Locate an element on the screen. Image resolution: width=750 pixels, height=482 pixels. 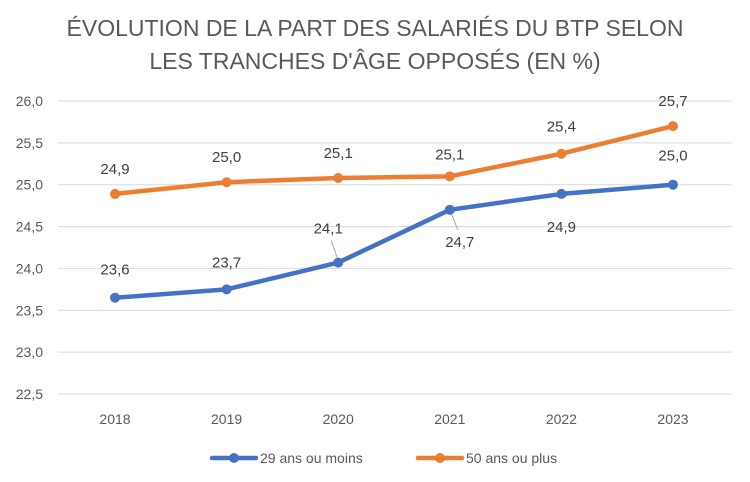
legend-label: 50 ans ou plus is located at coordinates (511, 458).